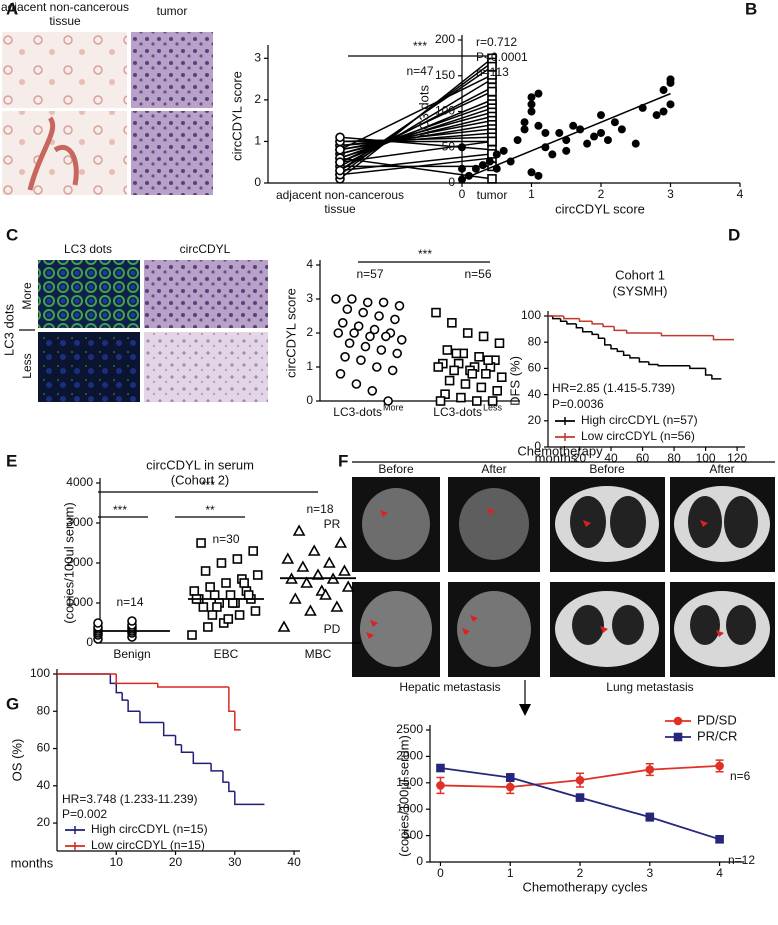 Image resolution: width=778 pixels, height=925 pixels. I want to click on image-header-text: adjacent non-cancerous tissue, so click(65, 14).